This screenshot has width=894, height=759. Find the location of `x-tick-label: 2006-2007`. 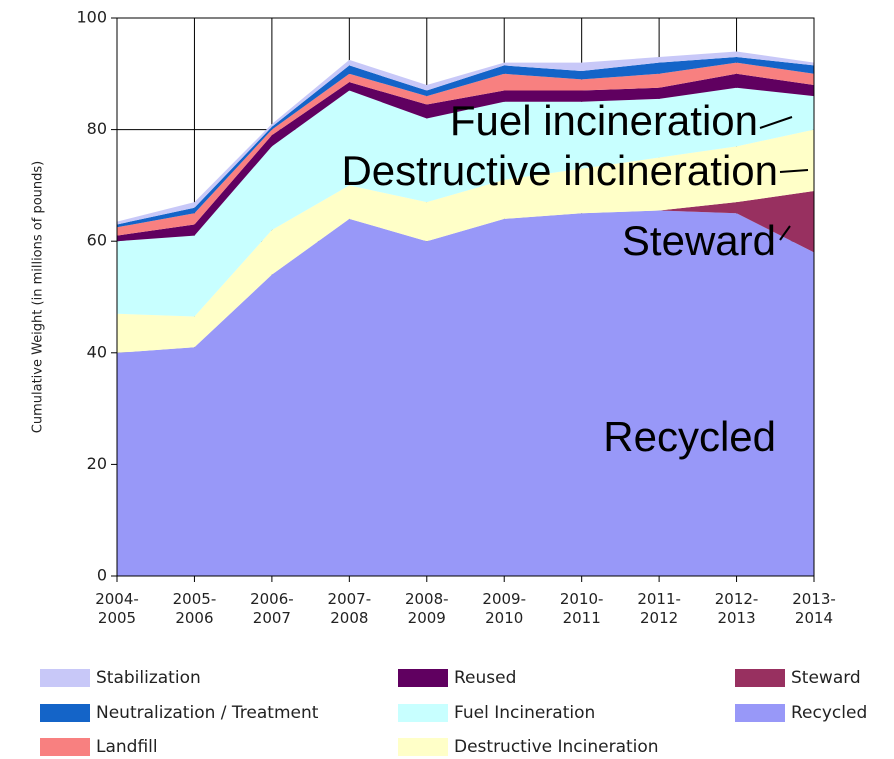

x-tick-label: 2006-2007 is located at coordinates (272, 608).